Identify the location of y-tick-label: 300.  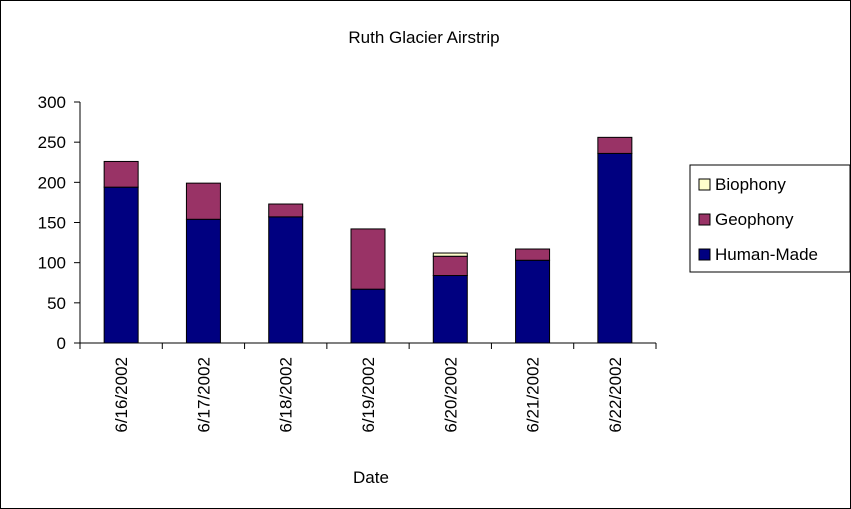
(52, 102).